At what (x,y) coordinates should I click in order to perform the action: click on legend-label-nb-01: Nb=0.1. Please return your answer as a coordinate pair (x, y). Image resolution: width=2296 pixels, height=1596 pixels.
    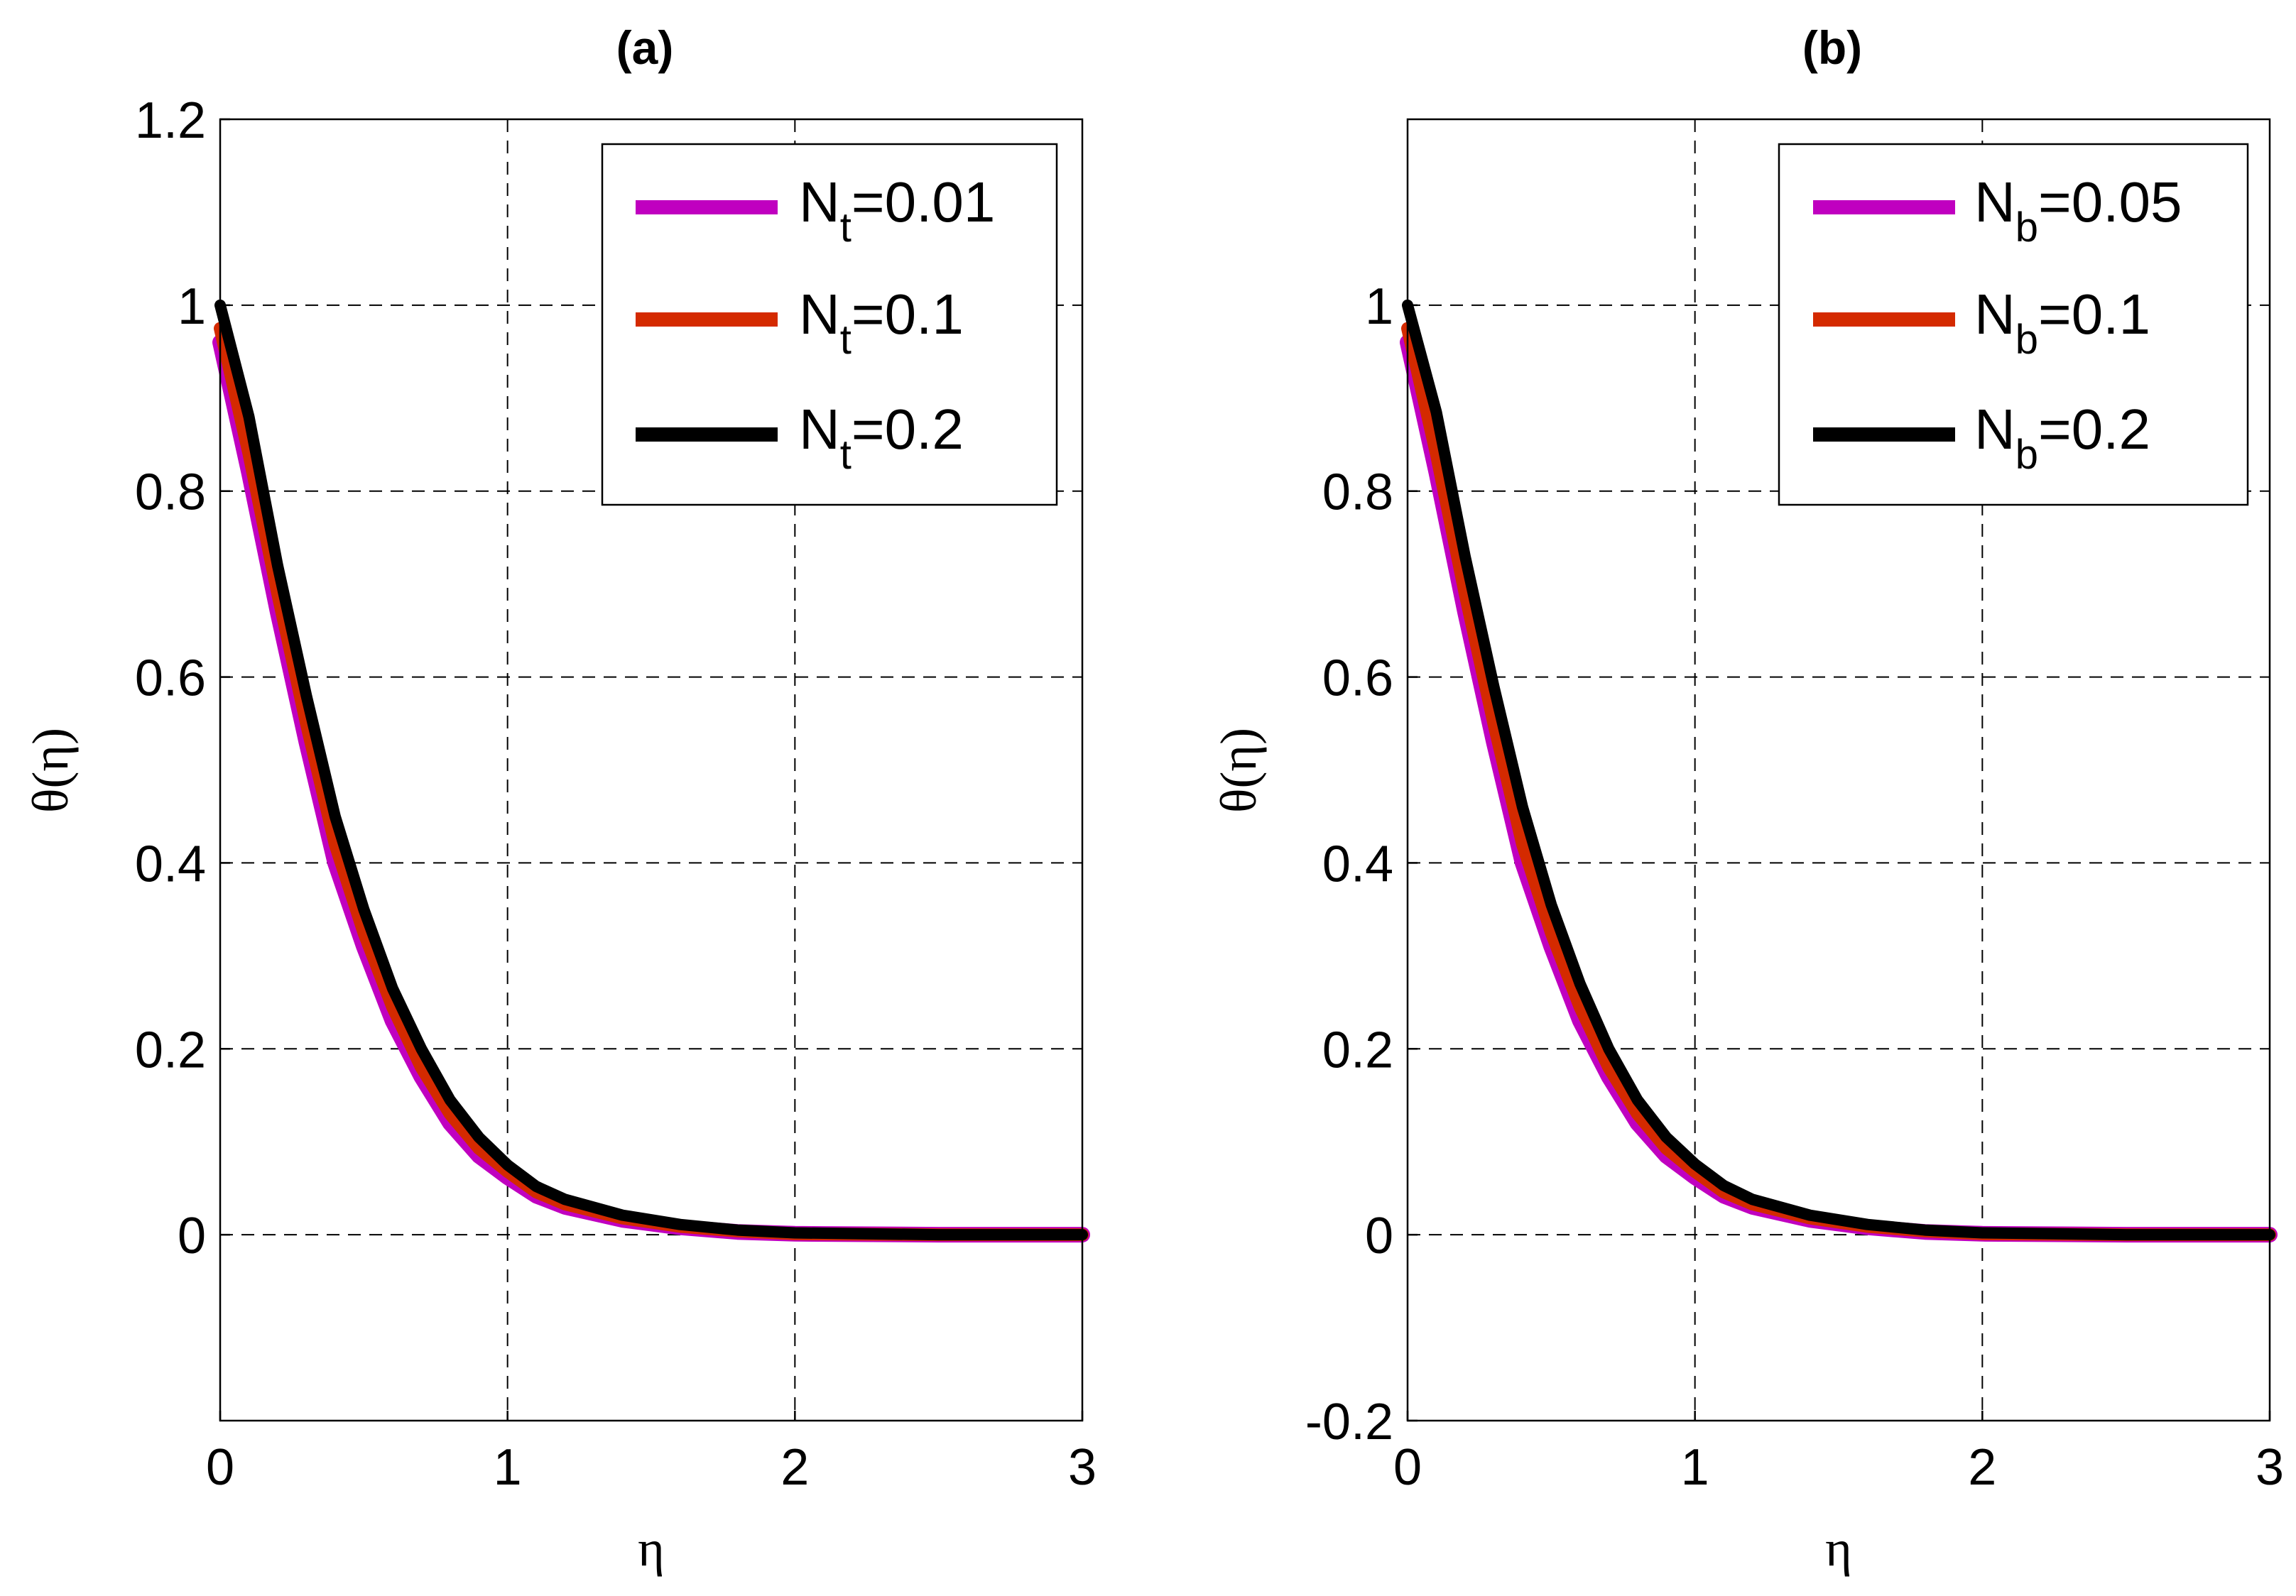
    Looking at the image, I should click on (2062, 323).